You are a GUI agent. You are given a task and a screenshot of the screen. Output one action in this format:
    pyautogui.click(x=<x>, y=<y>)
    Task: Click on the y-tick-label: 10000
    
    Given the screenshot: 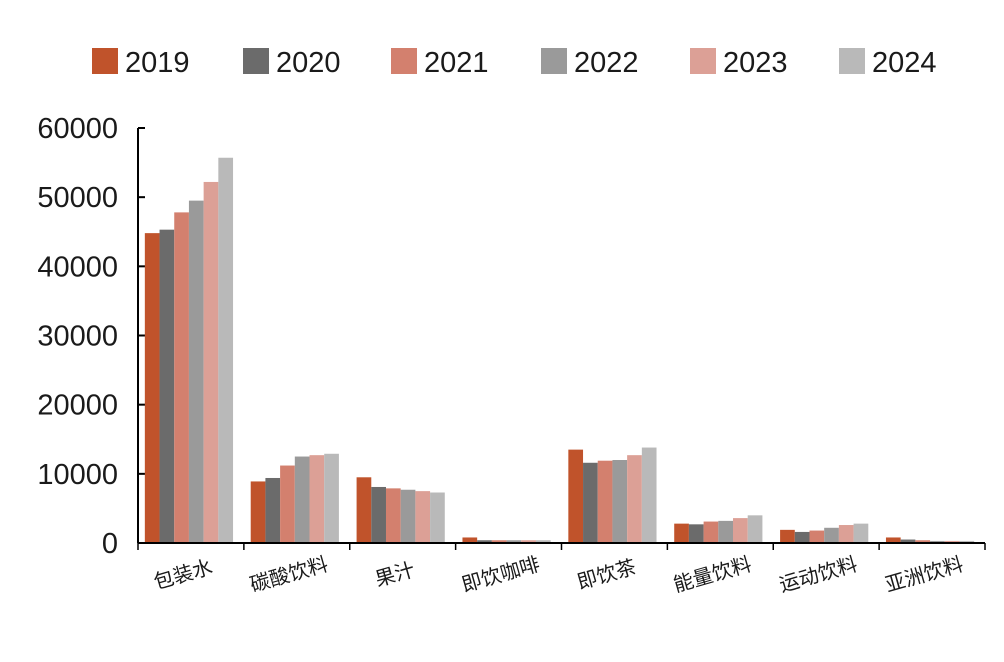 What is the action you would take?
    pyautogui.click(x=77, y=475)
    